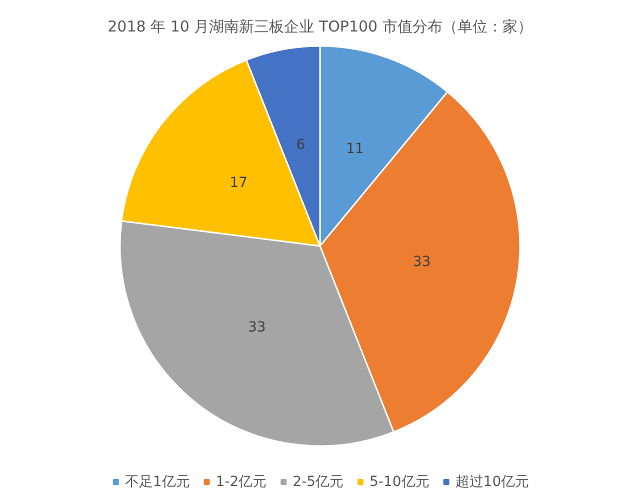  What do you see at coordinates (318, 482) in the screenshot?
I see `legend-label: 2-5亿元` at bounding box center [318, 482].